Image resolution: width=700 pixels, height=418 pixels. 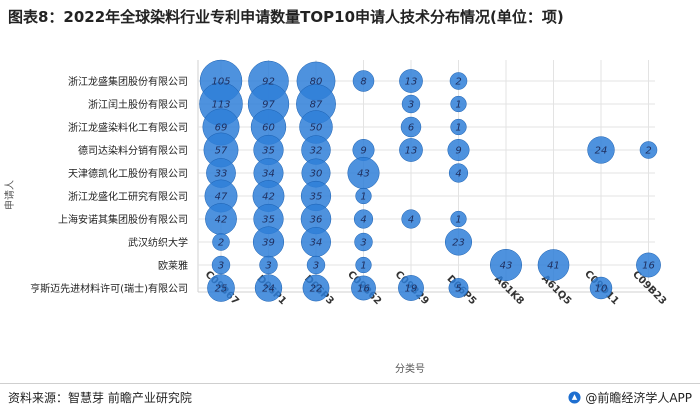 I want to click on y-tick-label: 浙江龙盛染料化工有限公司, so click(x=128, y=127).